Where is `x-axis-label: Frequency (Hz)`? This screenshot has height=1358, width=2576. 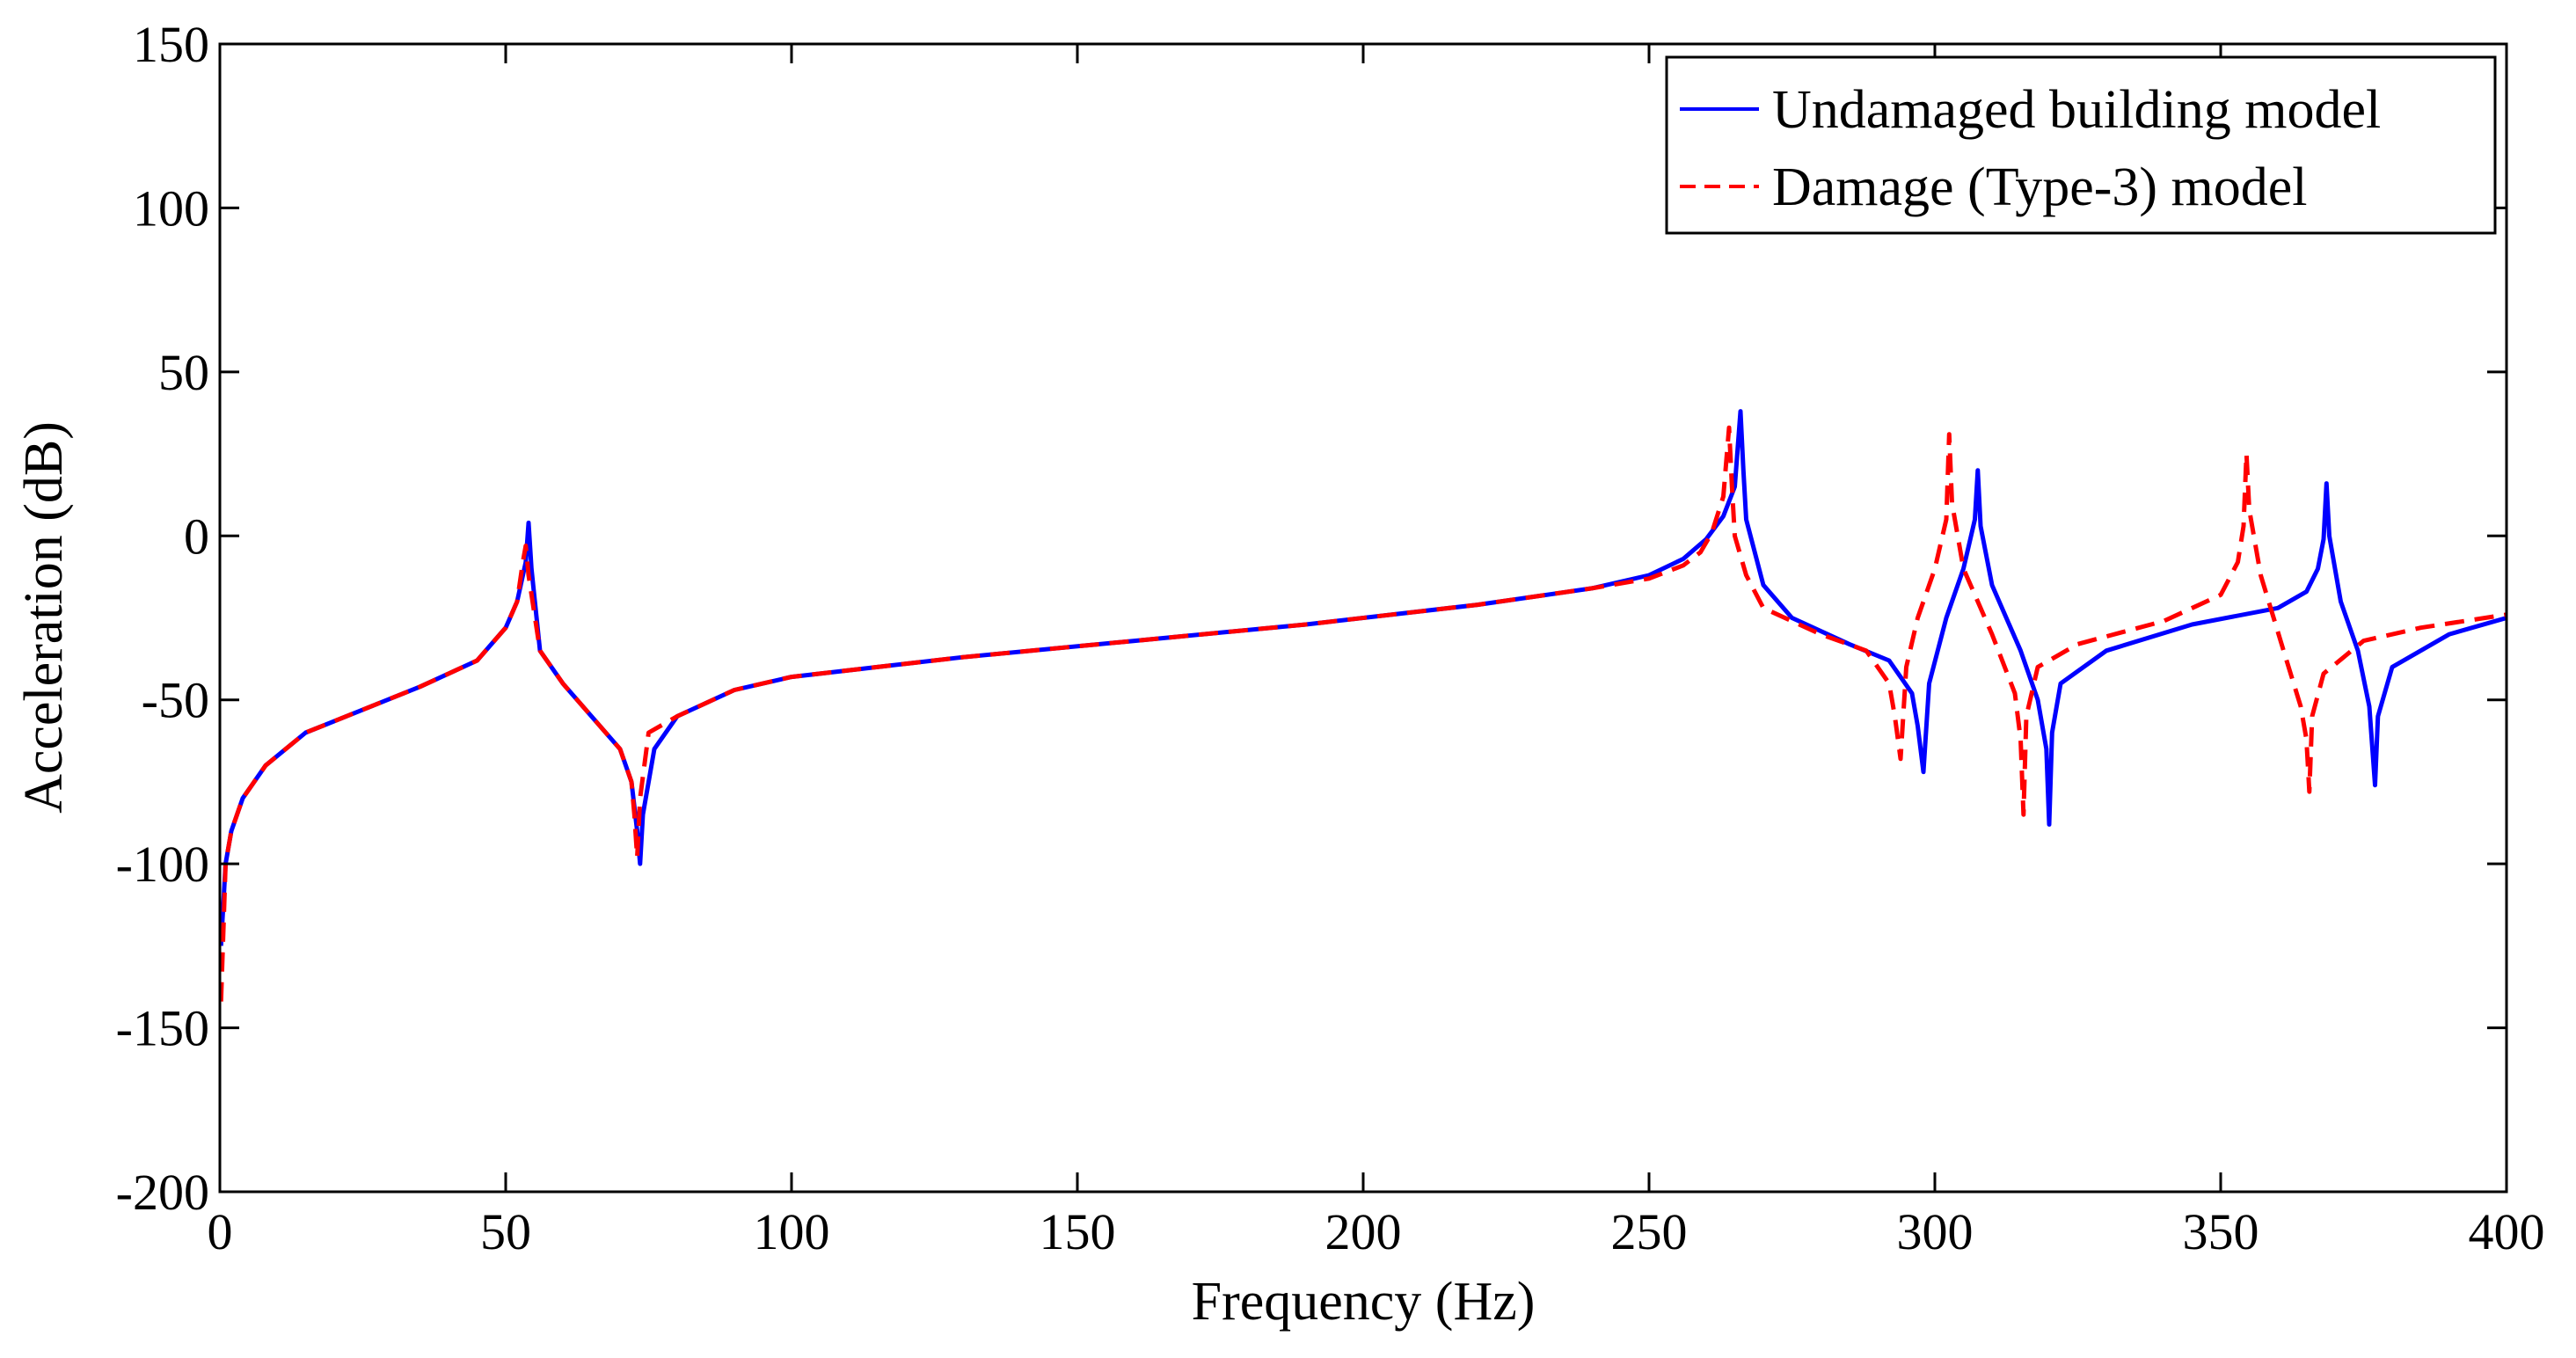
x-axis-label: Frequency (Hz) is located at coordinates (1364, 1302).